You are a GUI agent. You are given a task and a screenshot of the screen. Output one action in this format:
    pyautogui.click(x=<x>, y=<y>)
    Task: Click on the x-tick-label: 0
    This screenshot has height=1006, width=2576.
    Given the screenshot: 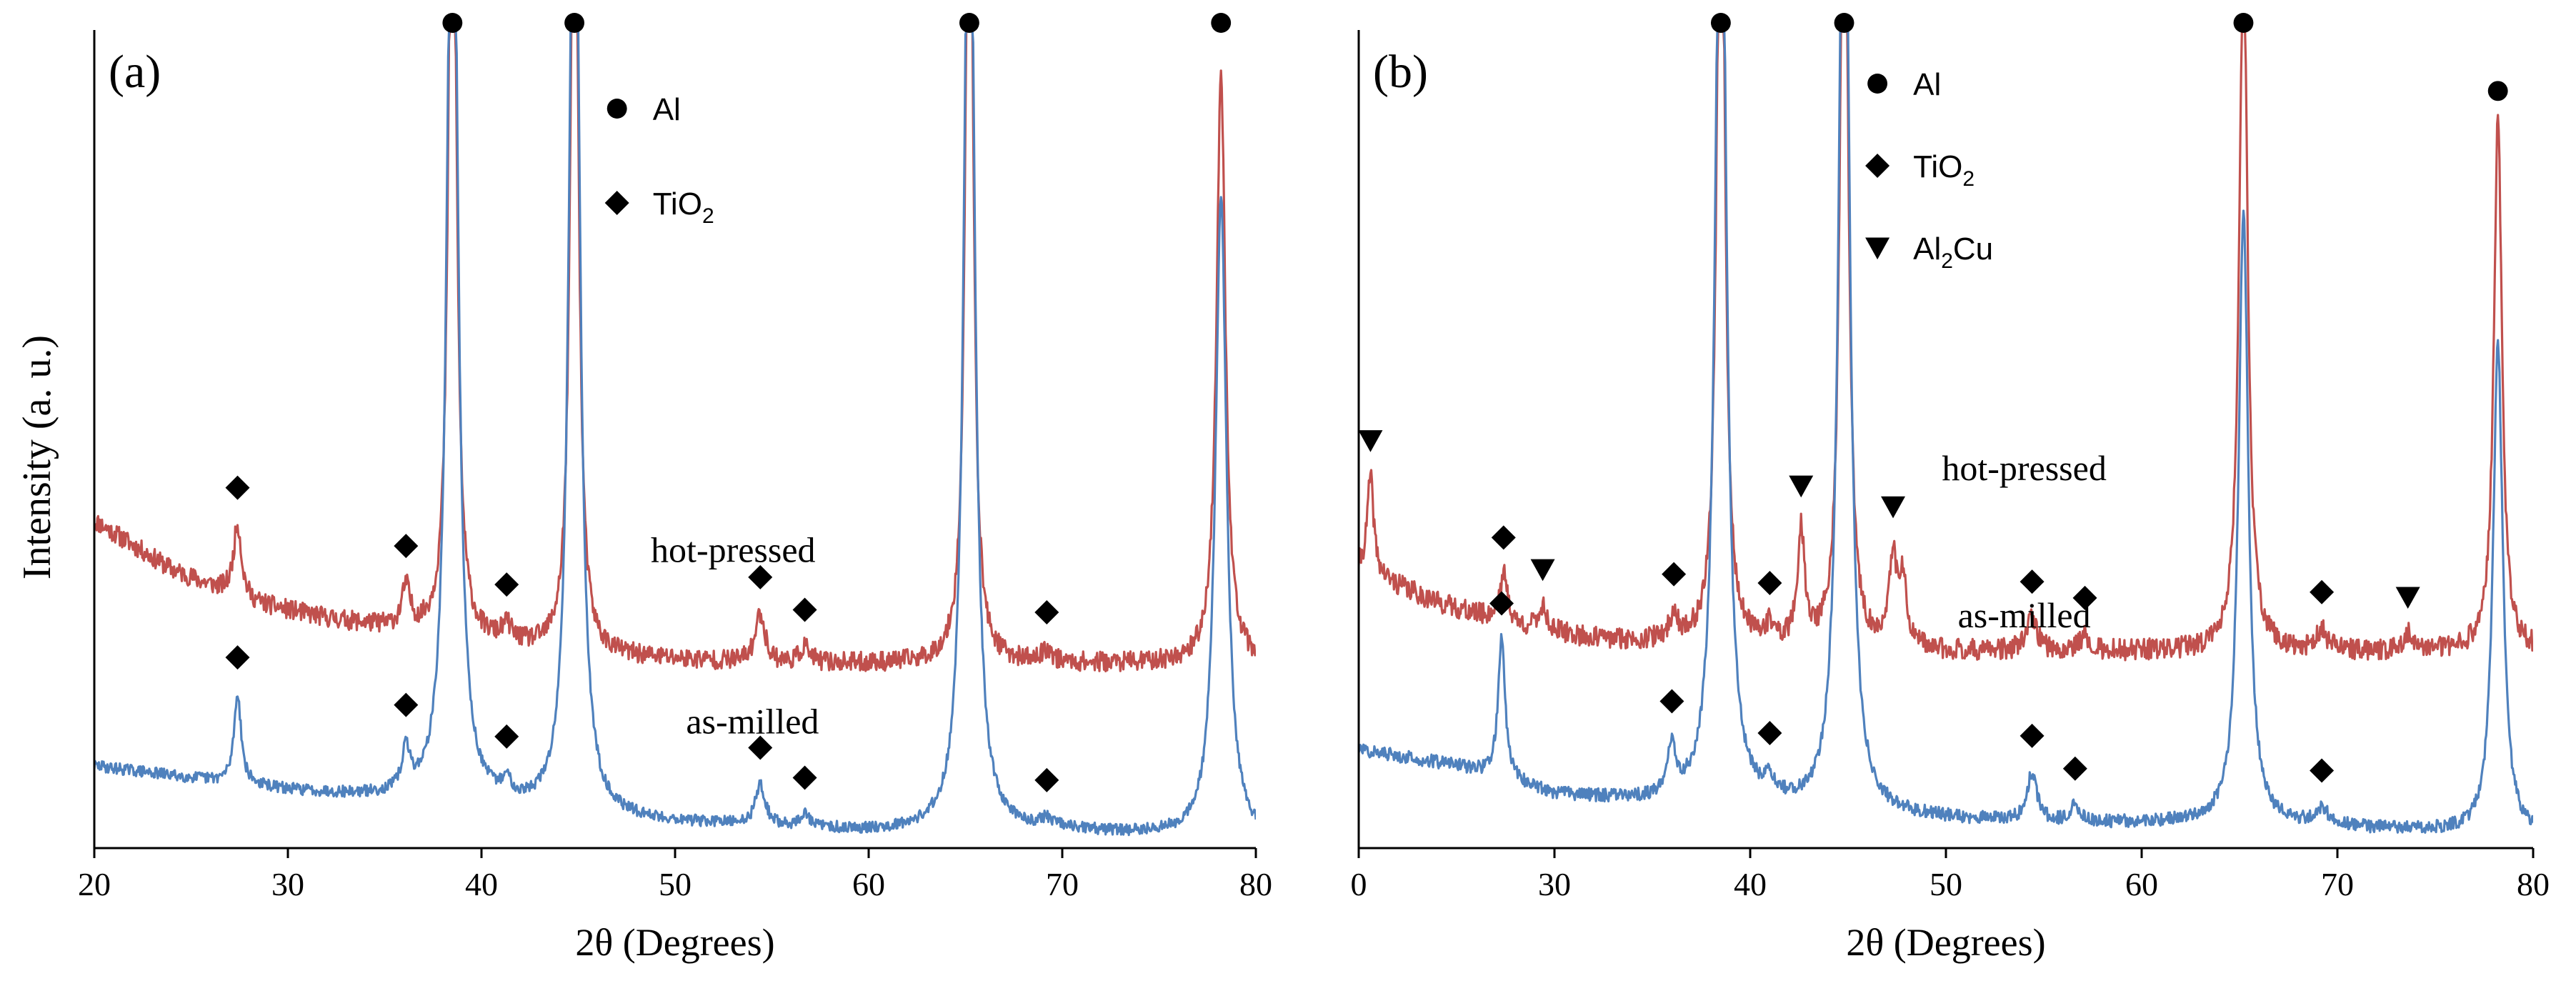 What is the action you would take?
    pyautogui.click(x=1359, y=884)
    